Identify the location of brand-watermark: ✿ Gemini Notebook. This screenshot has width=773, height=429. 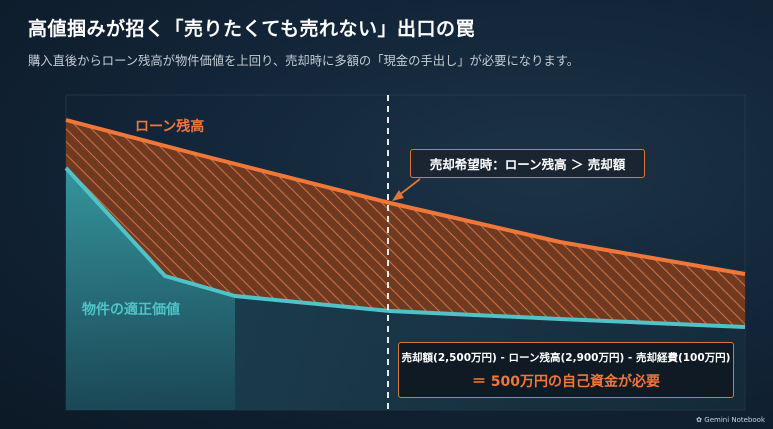
(730, 420).